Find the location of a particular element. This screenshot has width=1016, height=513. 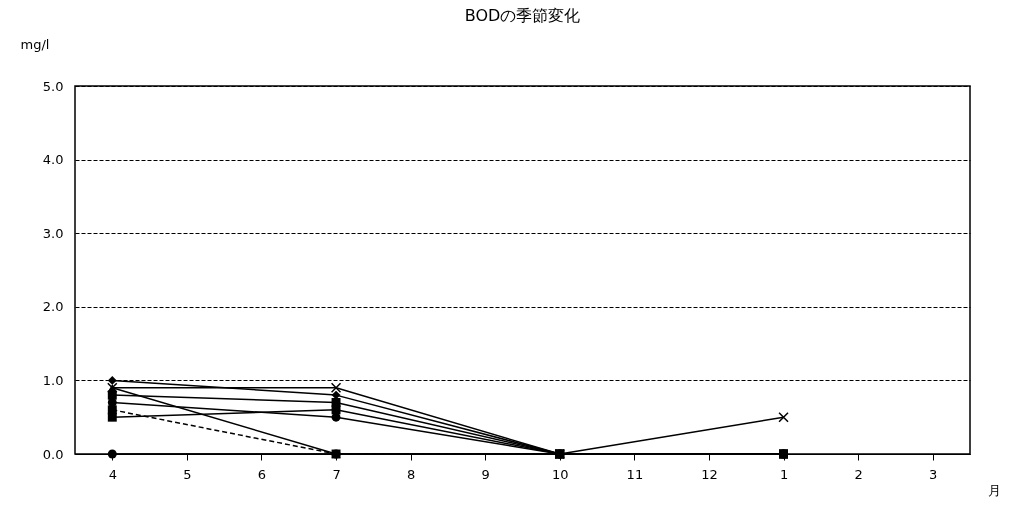

y-tick-label: 5.0 is located at coordinates (53, 86).